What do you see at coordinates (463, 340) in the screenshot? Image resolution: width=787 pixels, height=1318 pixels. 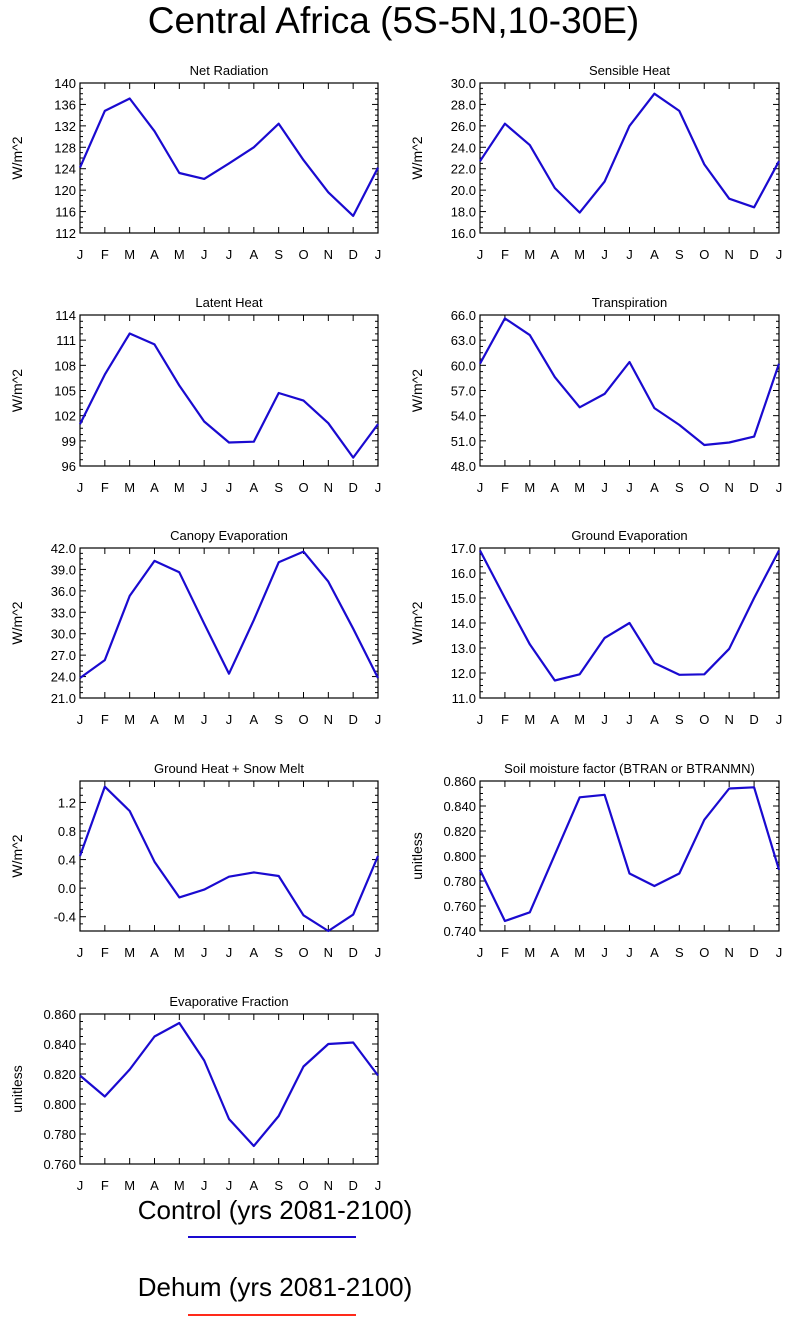 I see `y-tick-label: 63.0` at bounding box center [463, 340].